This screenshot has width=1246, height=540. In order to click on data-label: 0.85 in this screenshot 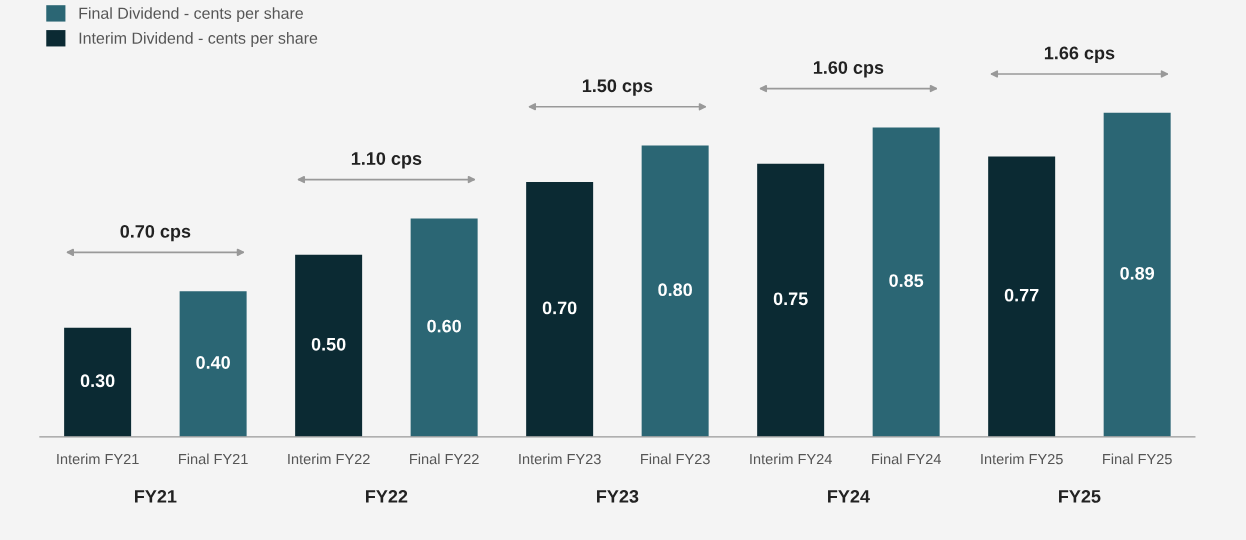, I will do `click(906, 280)`.